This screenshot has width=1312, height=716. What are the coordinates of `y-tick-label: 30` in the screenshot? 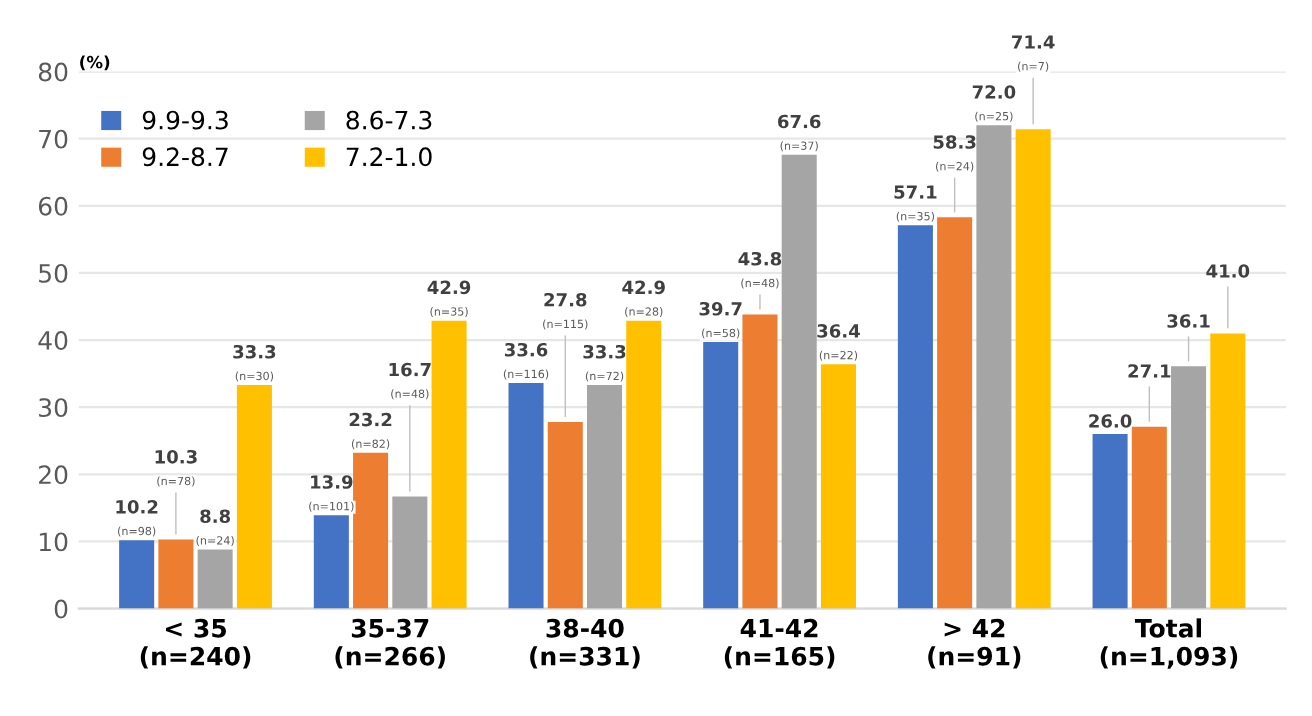 It's located at (53, 408).